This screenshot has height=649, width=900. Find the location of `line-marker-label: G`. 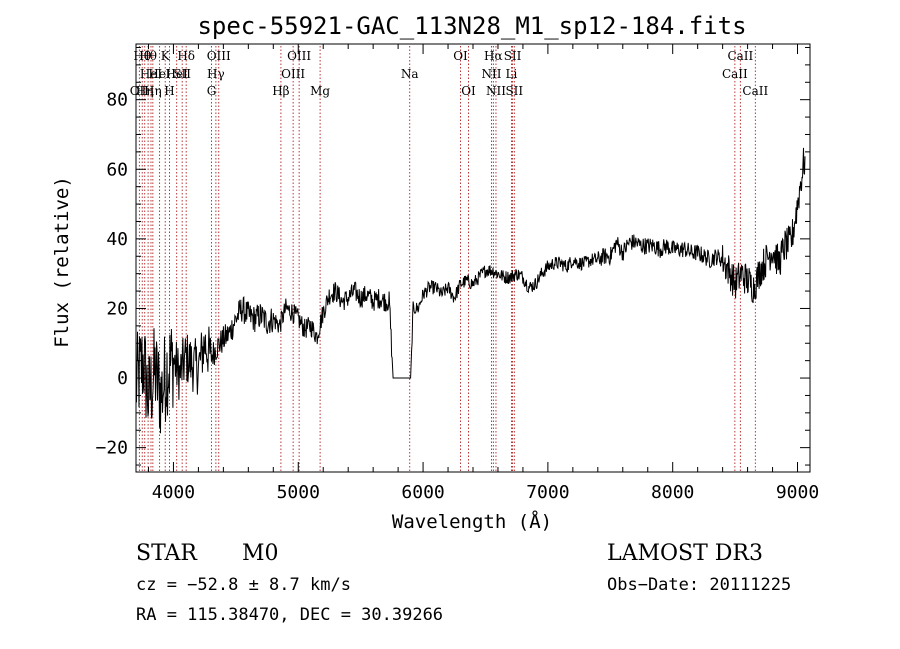

line-marker-label: G is located at coordinates (212, 91).